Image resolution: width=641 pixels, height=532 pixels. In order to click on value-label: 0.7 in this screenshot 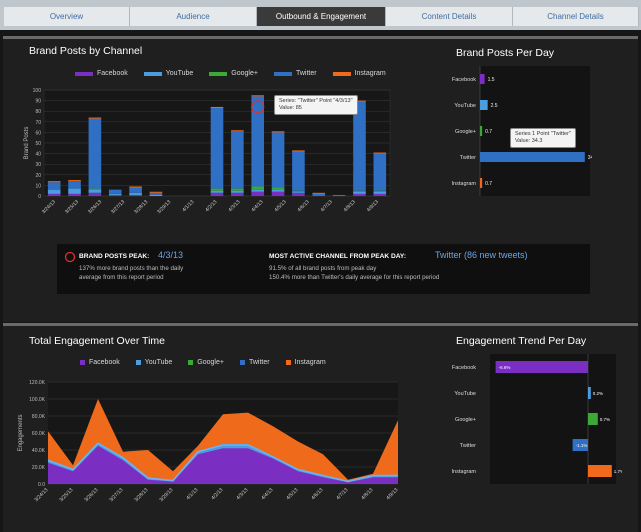, I will do `click(488, 132)`.